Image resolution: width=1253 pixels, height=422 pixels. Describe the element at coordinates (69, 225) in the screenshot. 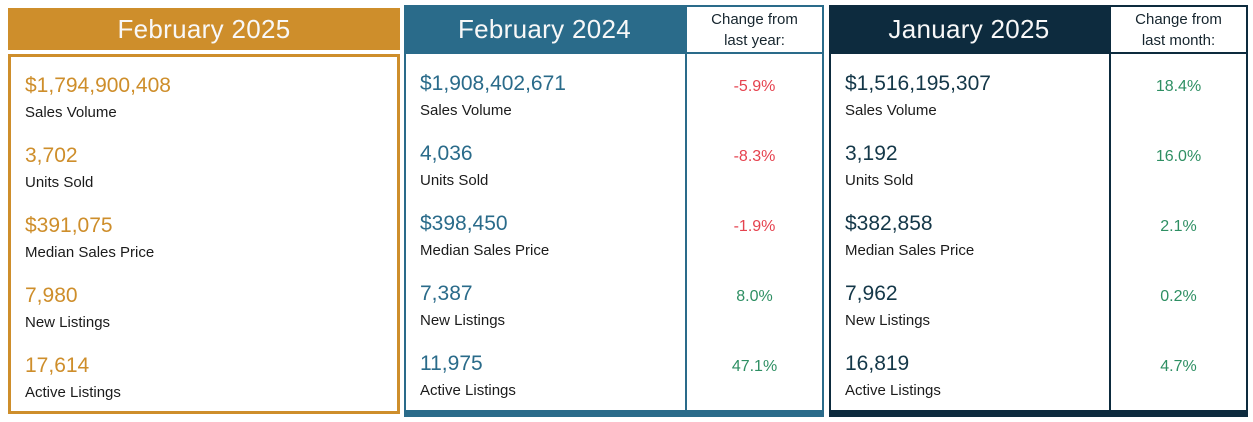

I see `stat-value: $391,075` at that location.